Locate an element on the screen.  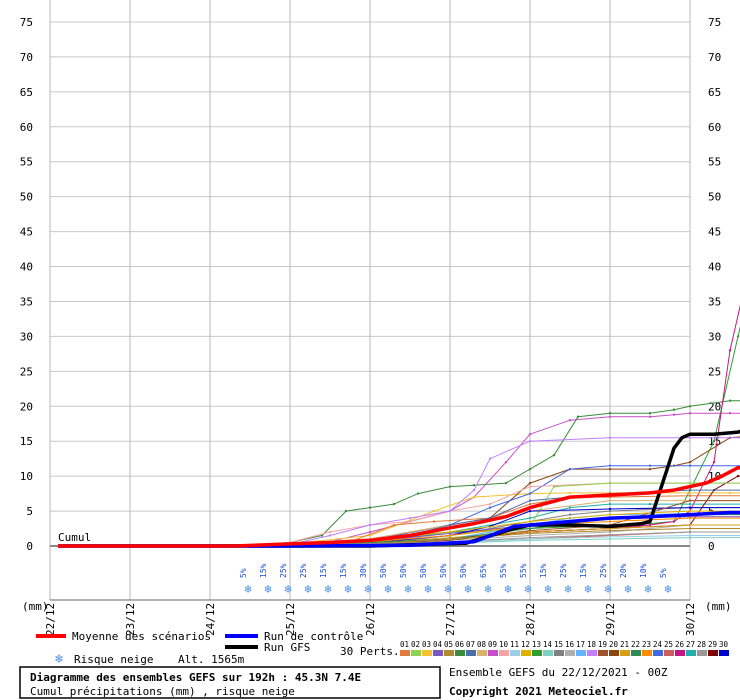
y-tick-right: 40 is located at coordinates (714, 267).